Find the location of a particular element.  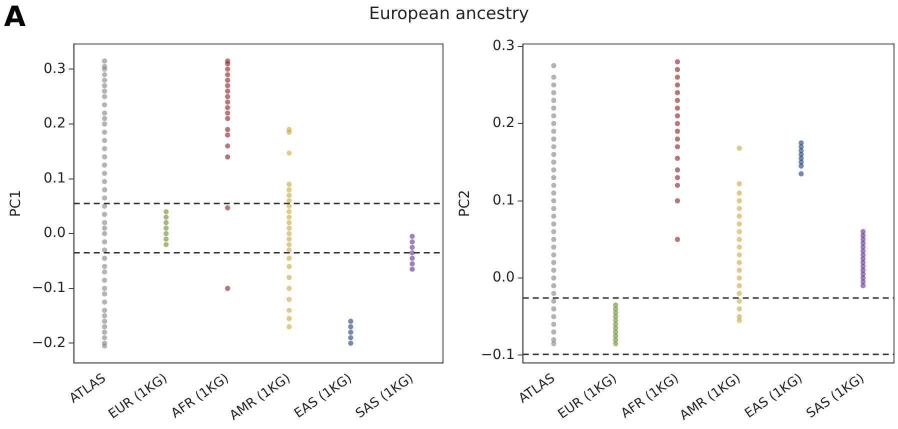

y-tick-label: −0.2 is located at coordinates (49, 342).